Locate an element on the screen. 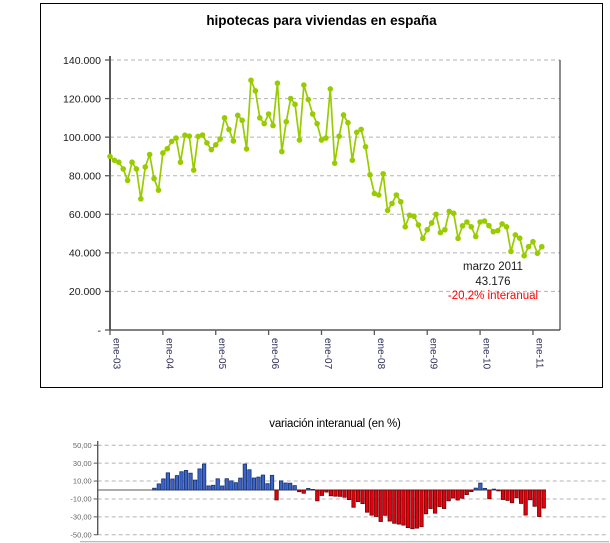 The image size is (610, 543). y-tick-label: 140.000 is located at coordinates (82, 61).